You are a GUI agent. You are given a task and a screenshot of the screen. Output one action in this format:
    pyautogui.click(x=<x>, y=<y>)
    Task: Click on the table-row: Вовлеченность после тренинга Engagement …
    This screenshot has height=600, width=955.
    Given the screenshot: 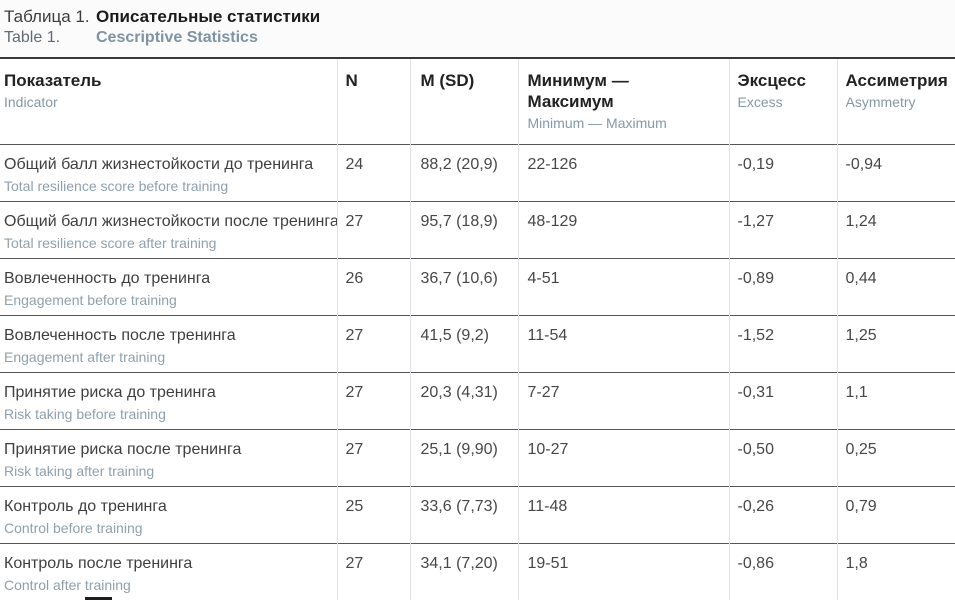 What is the action you would take?
    pyautogui.click(x=477, y=343)
    